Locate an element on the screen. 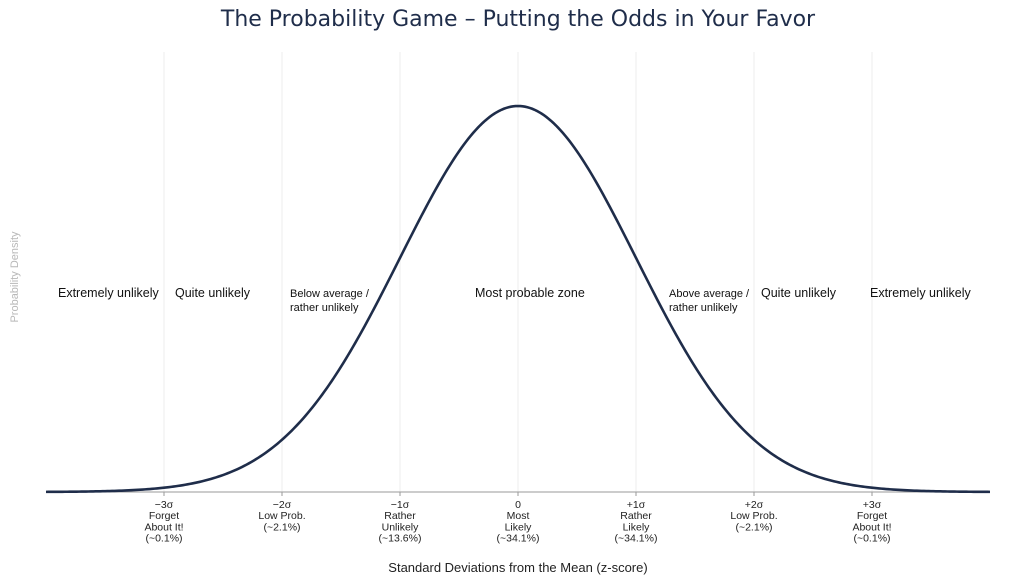 This screenshot has height=586, width=1024. zone-label-quite-unlikely-left: Quite unlikely is located at coordinates (213, 293).